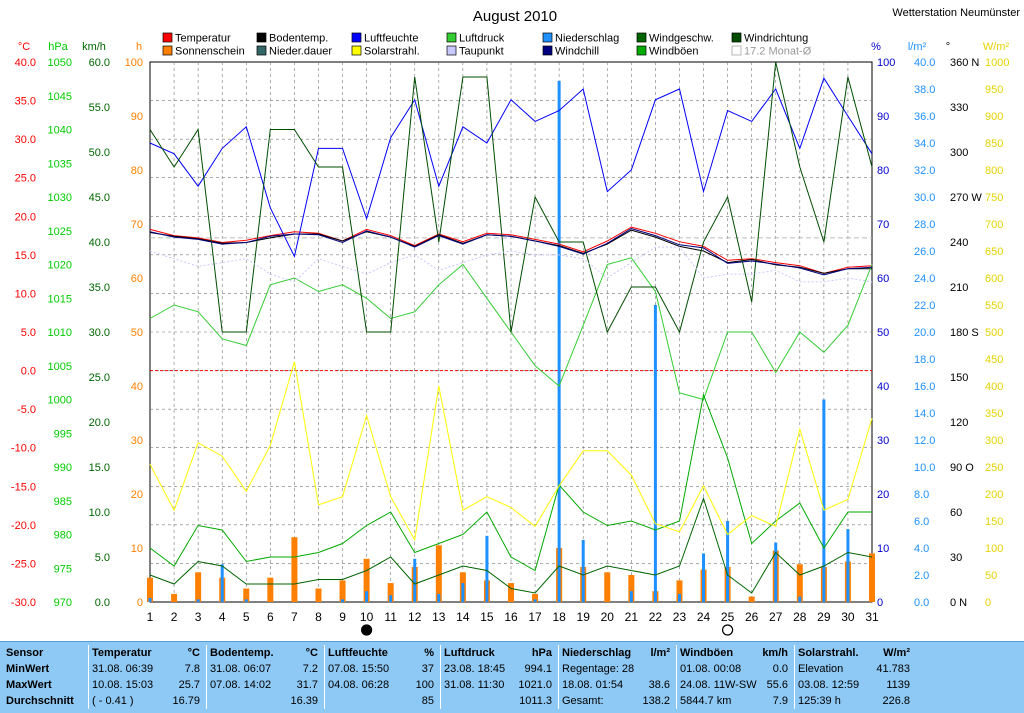  Describe the element at coordinates (991, 576) in the screenshot. I see `axis-tick-solar: 50` at that location.